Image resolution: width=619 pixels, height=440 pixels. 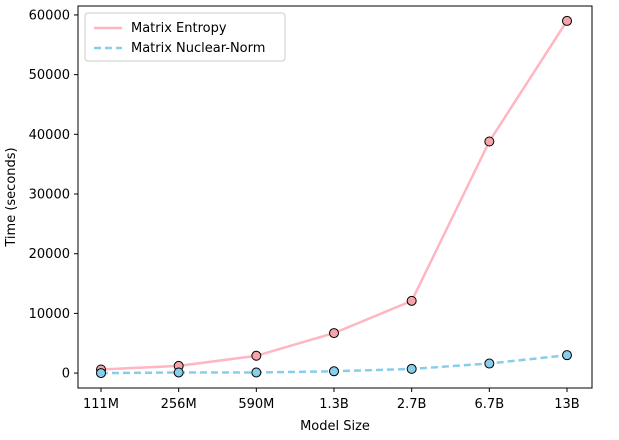 I want to click on legend-box, so click(x=185, y=37).